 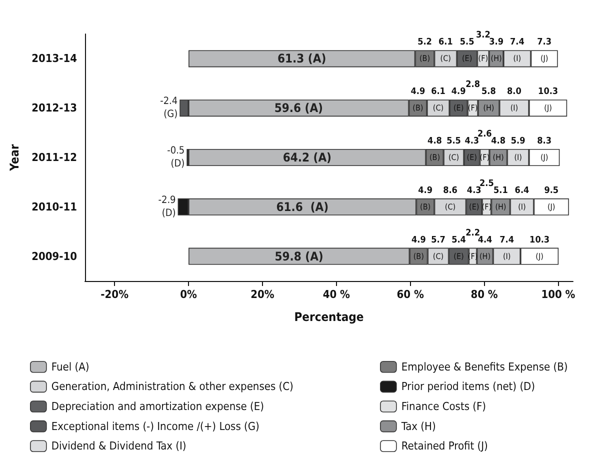 I want to click on y-tick-label: 2010-11, so click(x=55, y=207).